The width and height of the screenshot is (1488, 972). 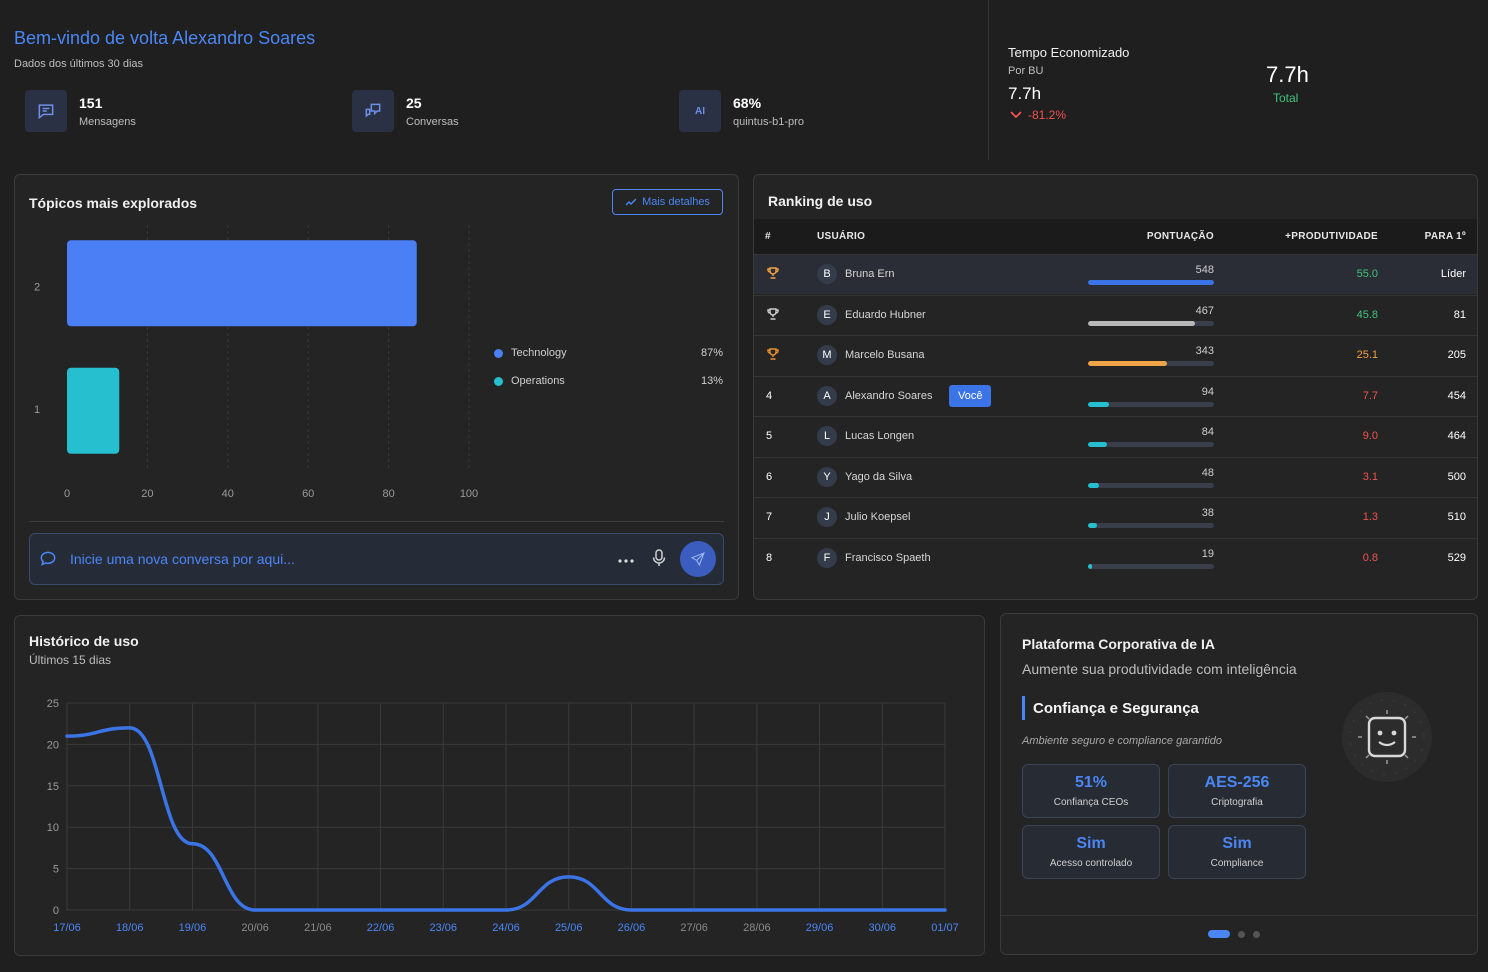 What do you see at coordinates (1026, 71) in the screenshot?
I see `time-saved-by: Por BU` at bounding box center [1026, 71].